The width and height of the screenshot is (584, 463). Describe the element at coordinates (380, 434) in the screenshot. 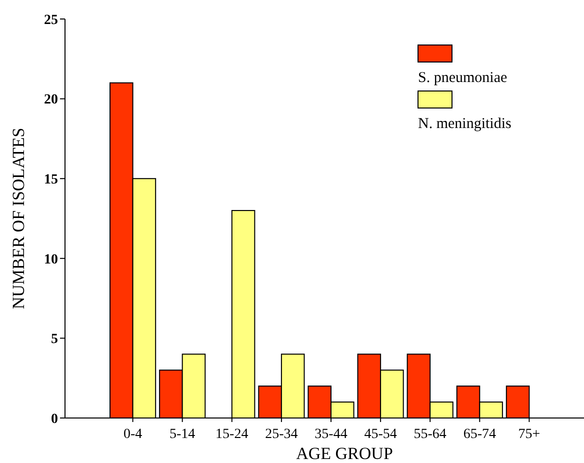

I see `x-tick-label: 45-54` at that location.